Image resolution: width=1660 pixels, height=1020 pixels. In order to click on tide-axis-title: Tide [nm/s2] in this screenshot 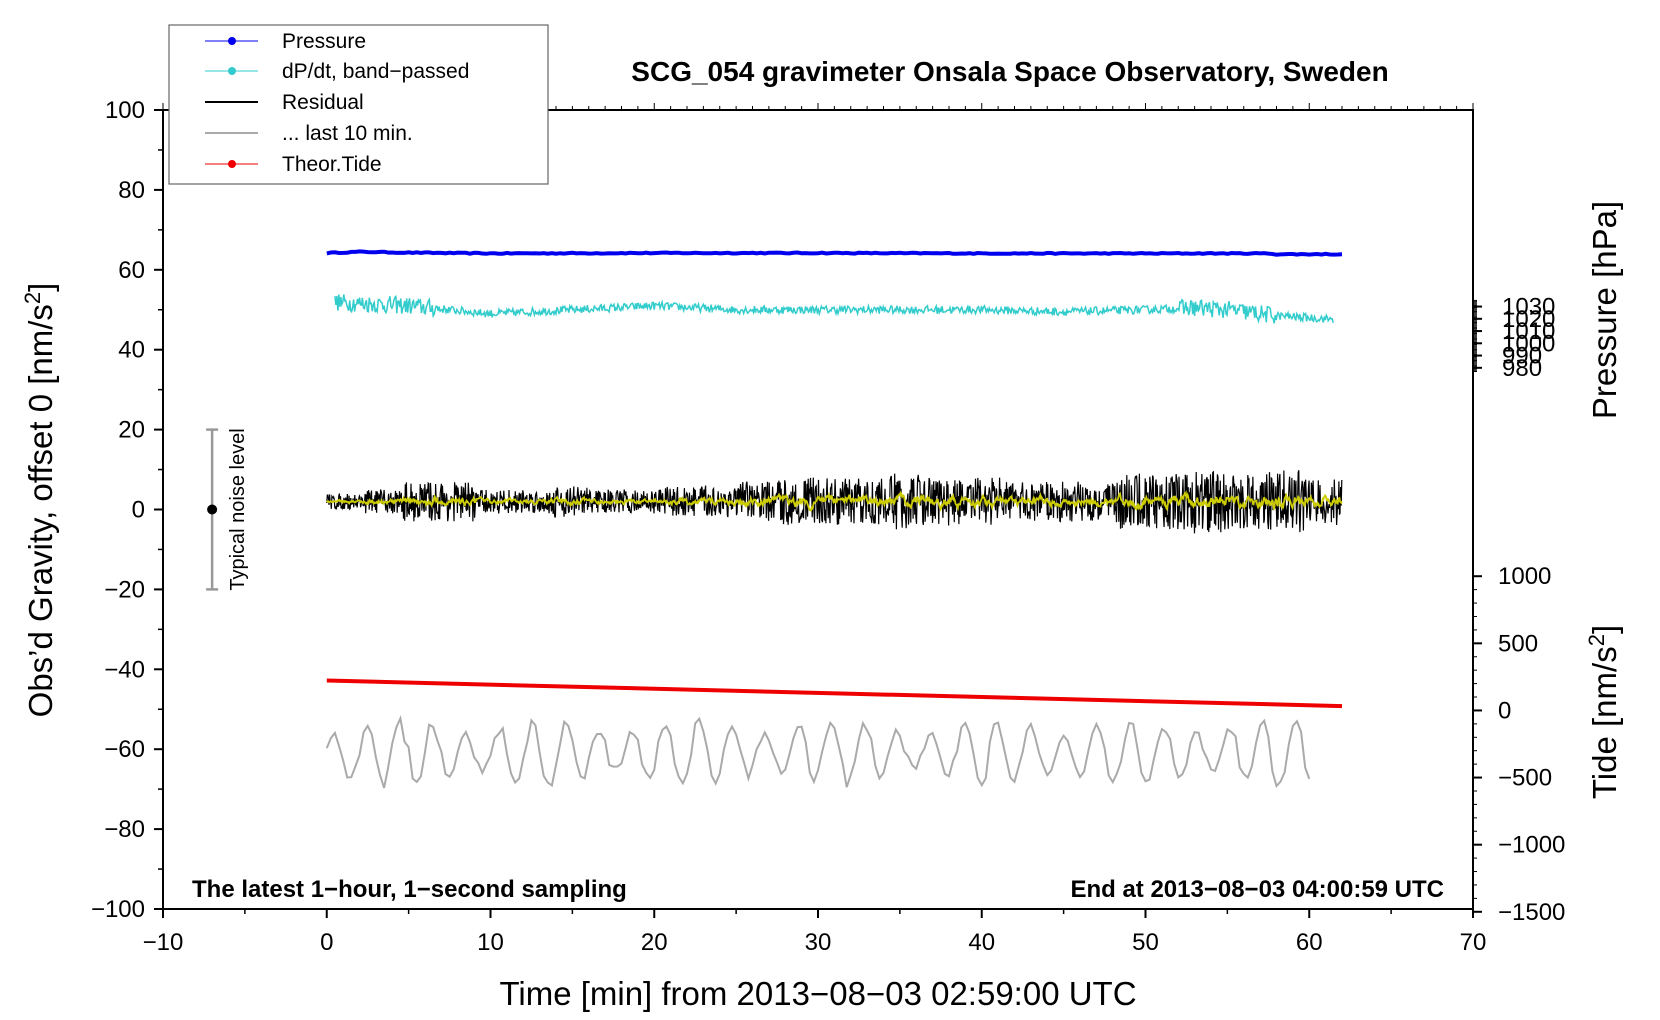, I will do `click(1604, 712)`.